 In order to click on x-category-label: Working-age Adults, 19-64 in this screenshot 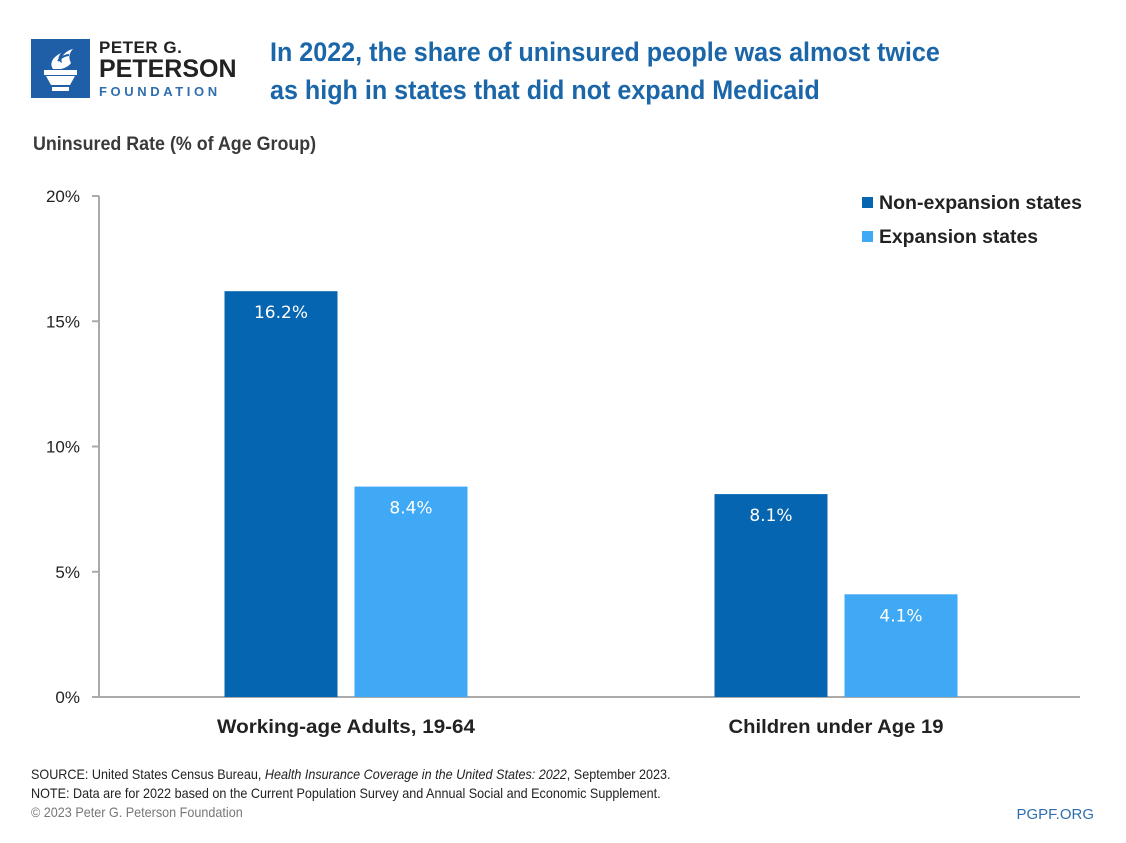, I will do `click(346, 727)`.